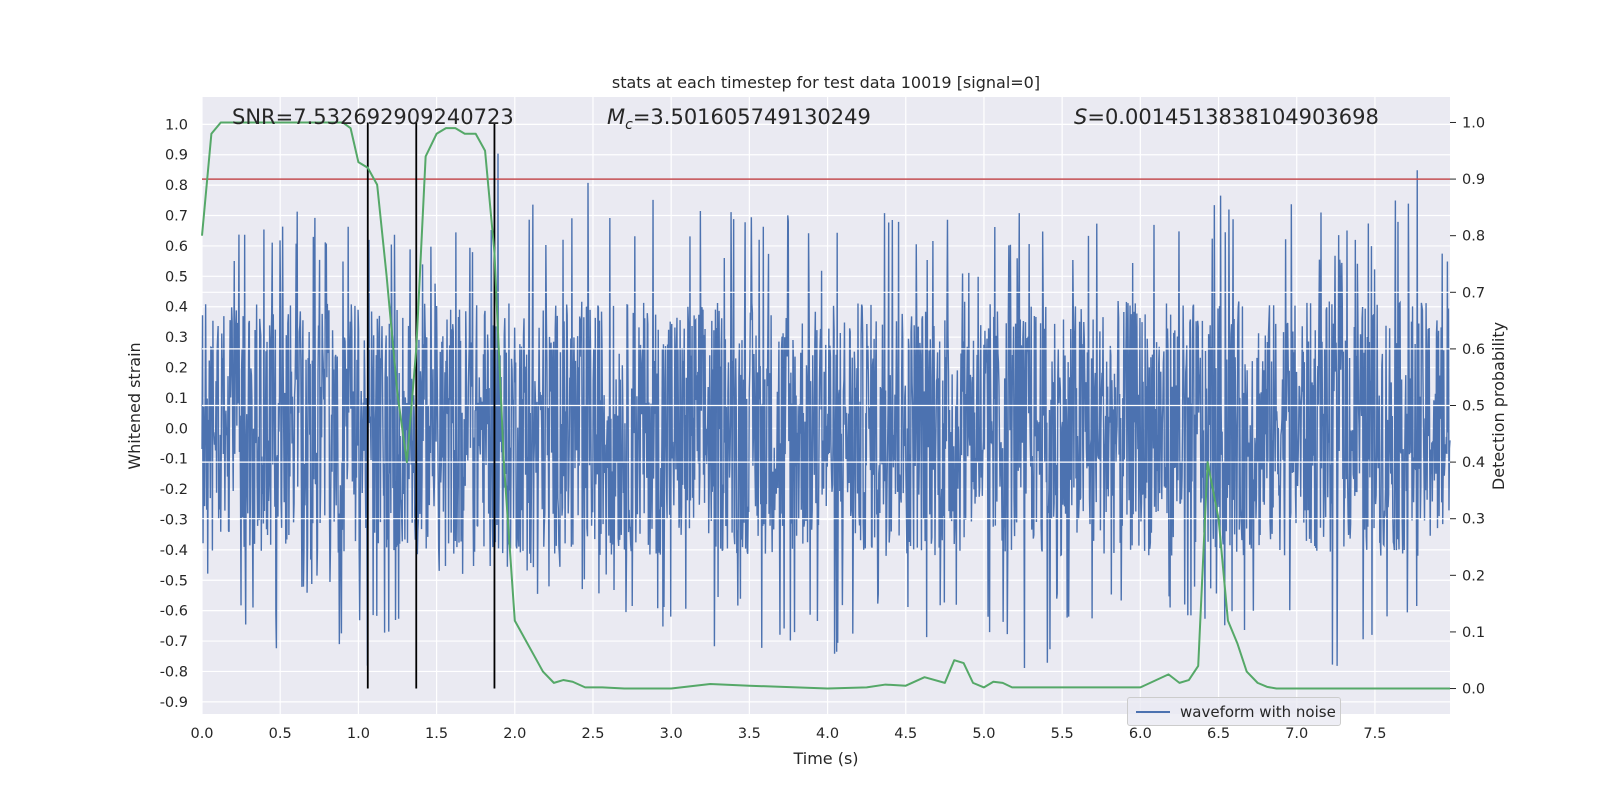 The height and width of the screenshot is (800, 1600). Describe the element at coordinates (749, 734) in the screenshot. I see `x-tick-label: 3.5` at that location.